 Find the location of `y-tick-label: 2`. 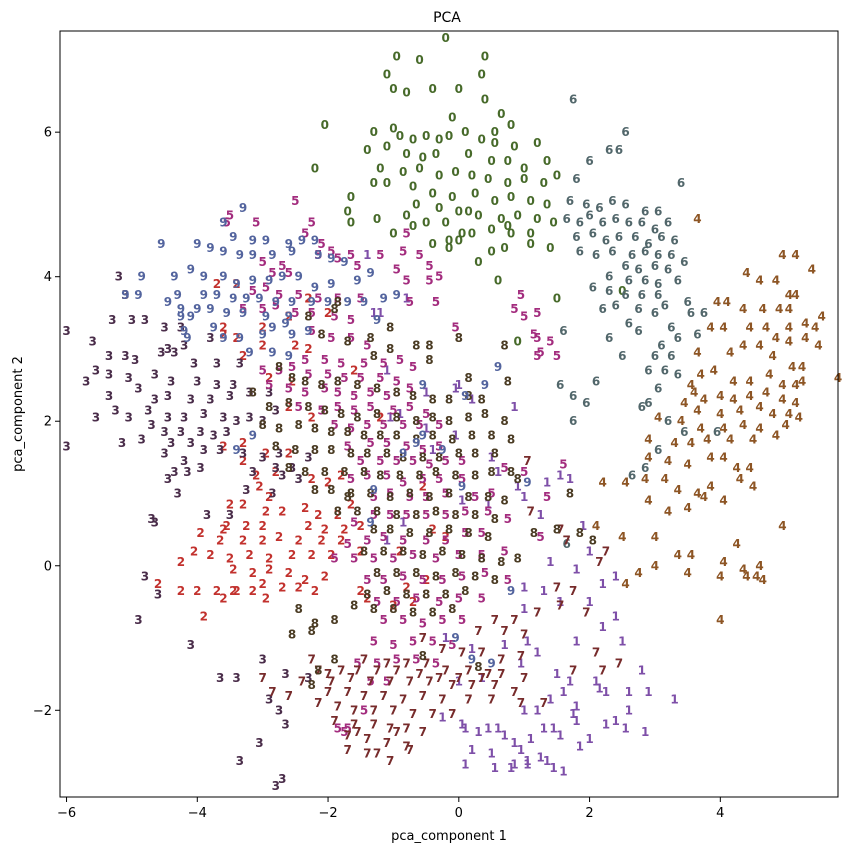

y-tick-label: 2 is located at coordinates (48, 422).